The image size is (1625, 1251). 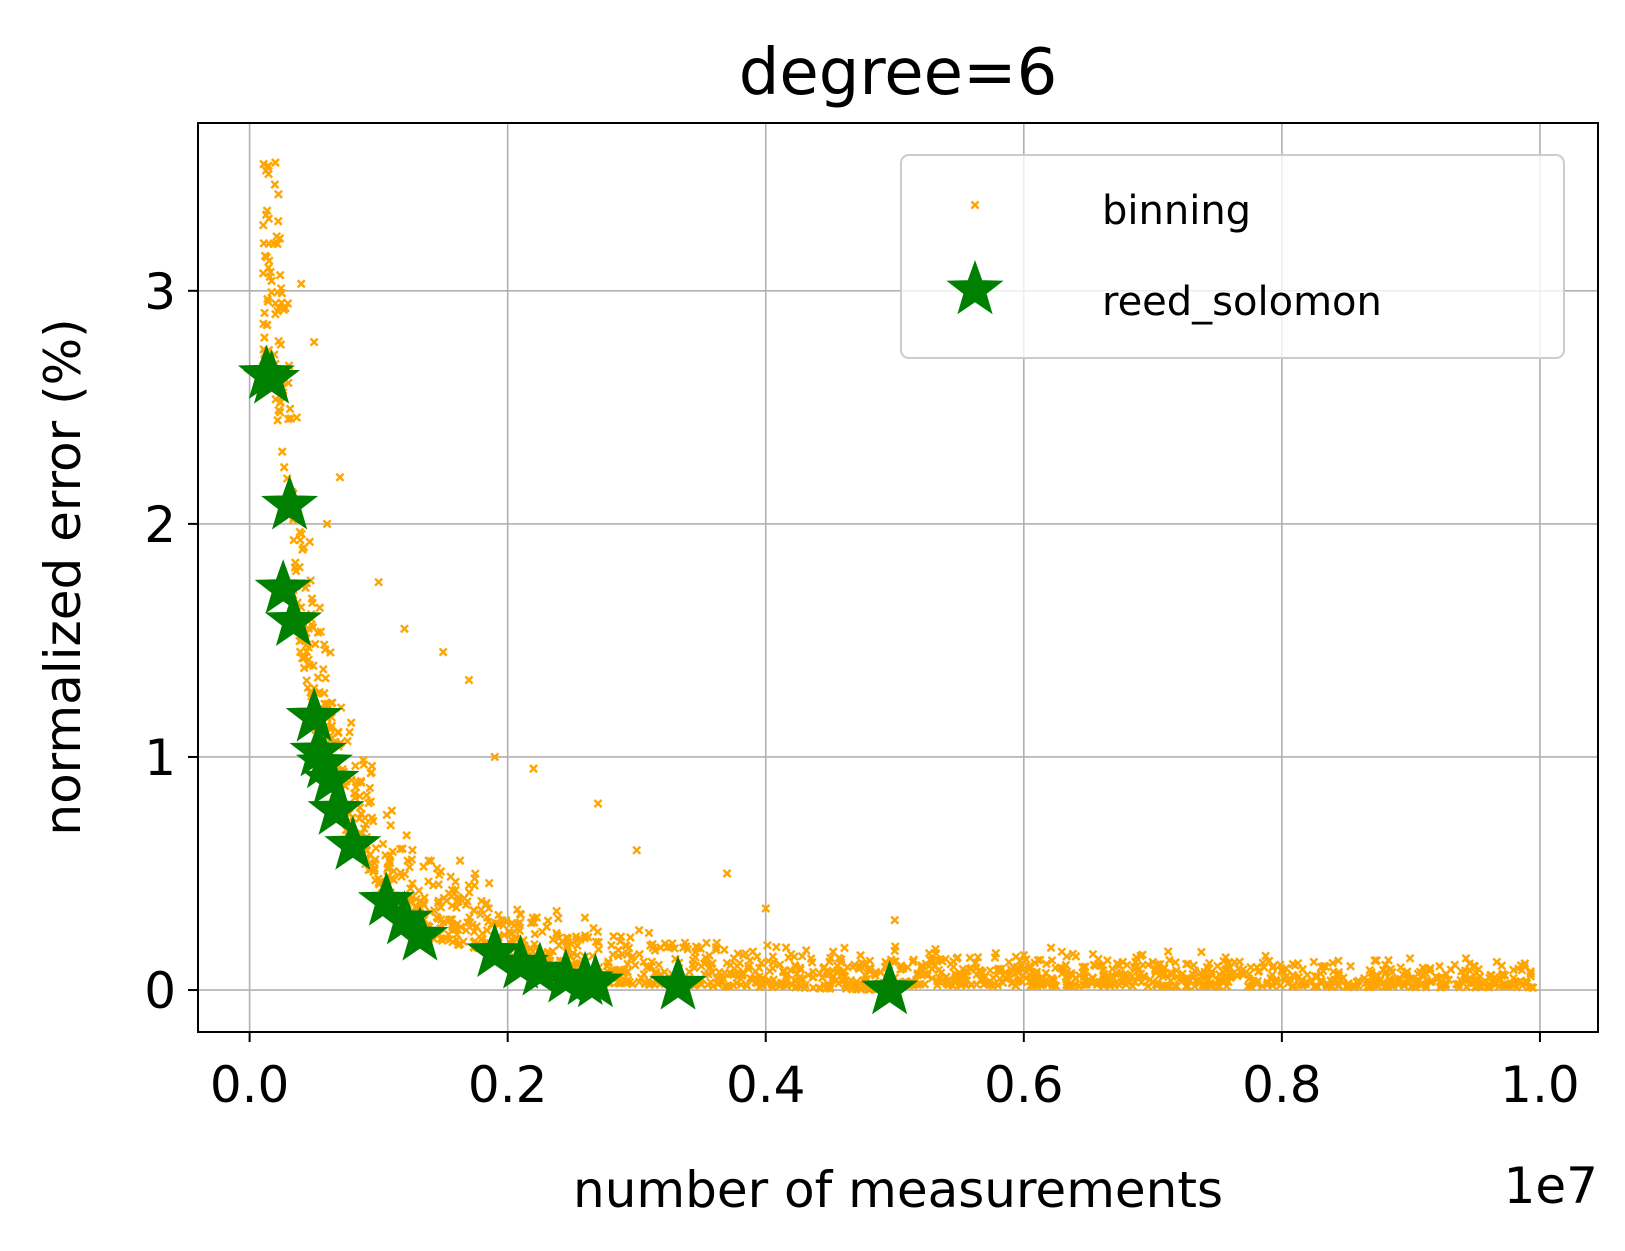 What do you see at coordinates (160, 758) in the screenshot?
I see `y-tick-label: 1` at bounding box center [160, 758].